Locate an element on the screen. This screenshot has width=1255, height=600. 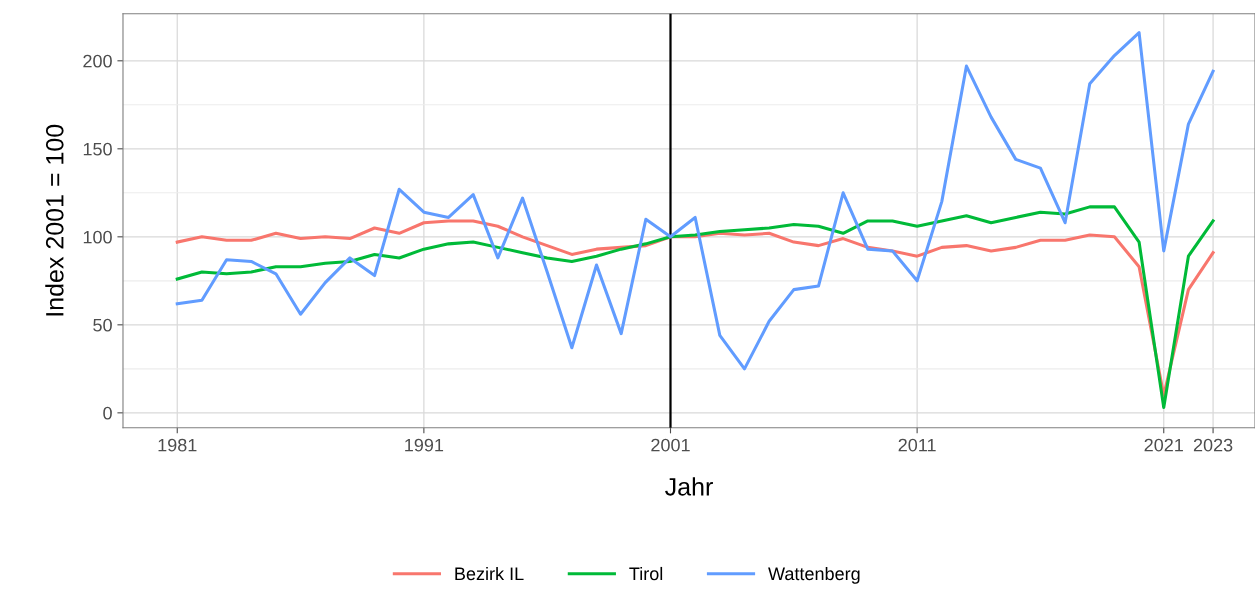
y-axis-title: Index 2001 = 100 is located at coordinates (54, 220).